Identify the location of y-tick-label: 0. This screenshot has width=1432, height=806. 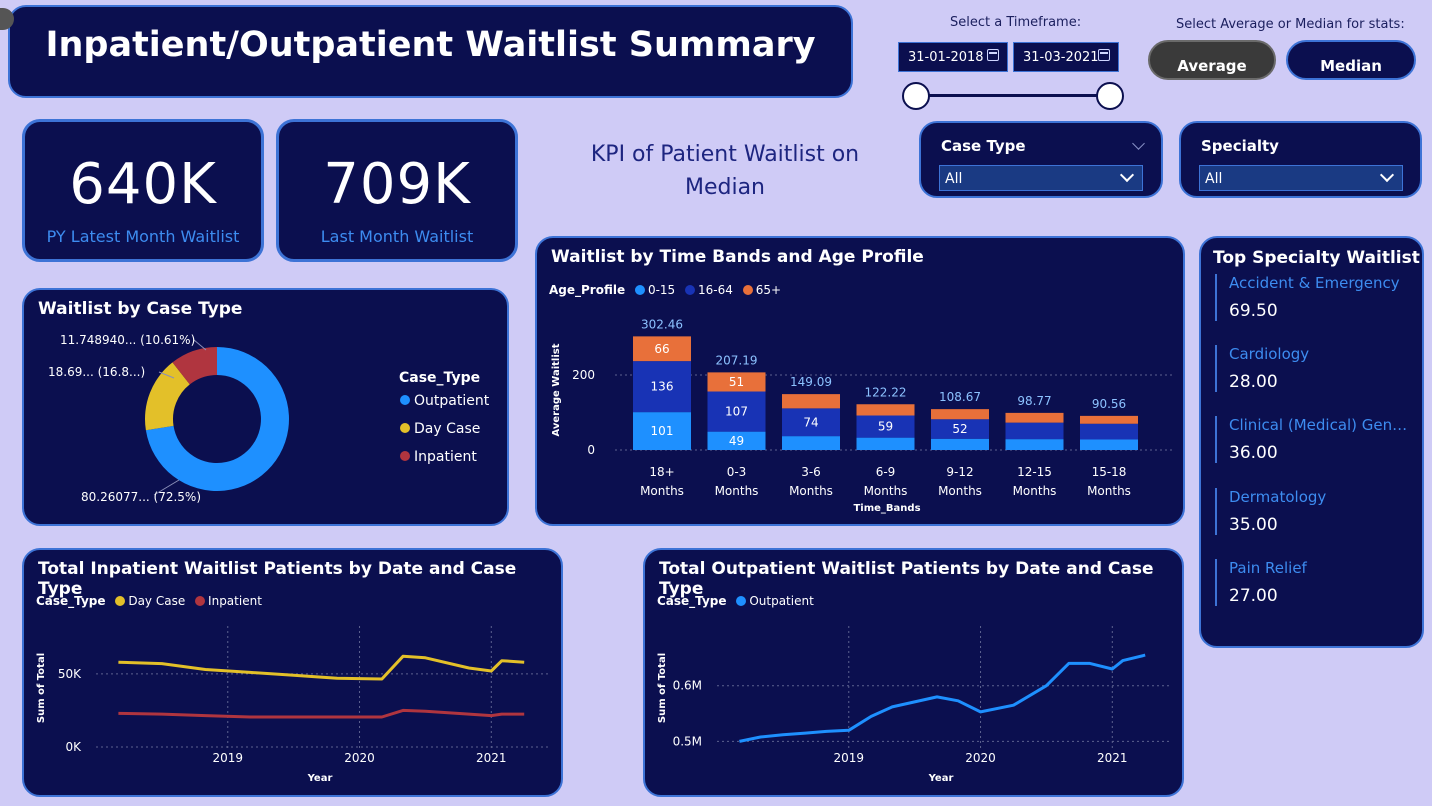
(591, 450).